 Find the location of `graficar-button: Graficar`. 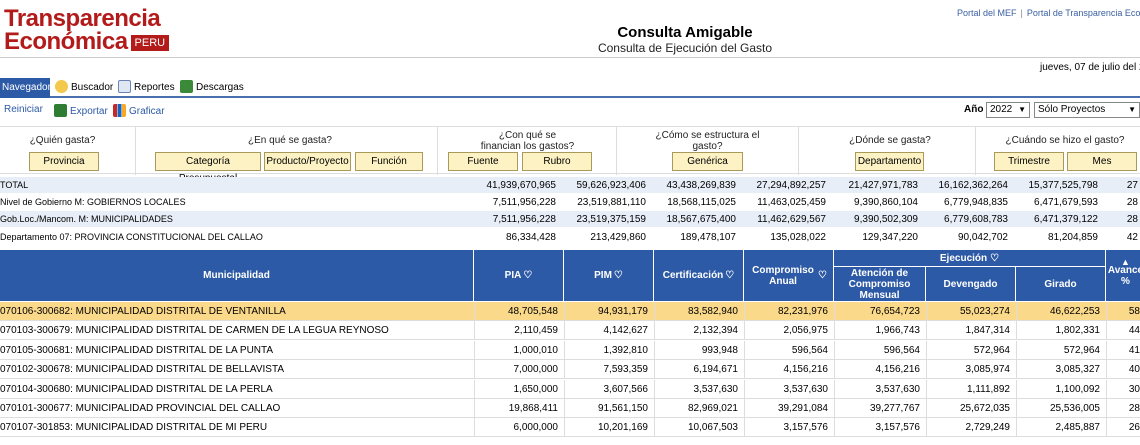

graficar-button: Graficar is located at coordinates (139, 110).